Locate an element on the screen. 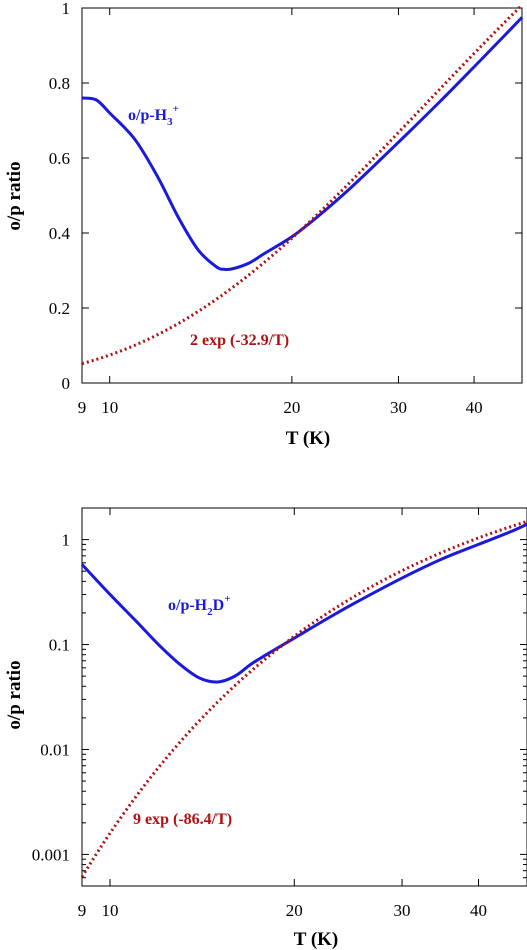  x-axis-label-bottom: T (K) is located at coordinates (316, 939).